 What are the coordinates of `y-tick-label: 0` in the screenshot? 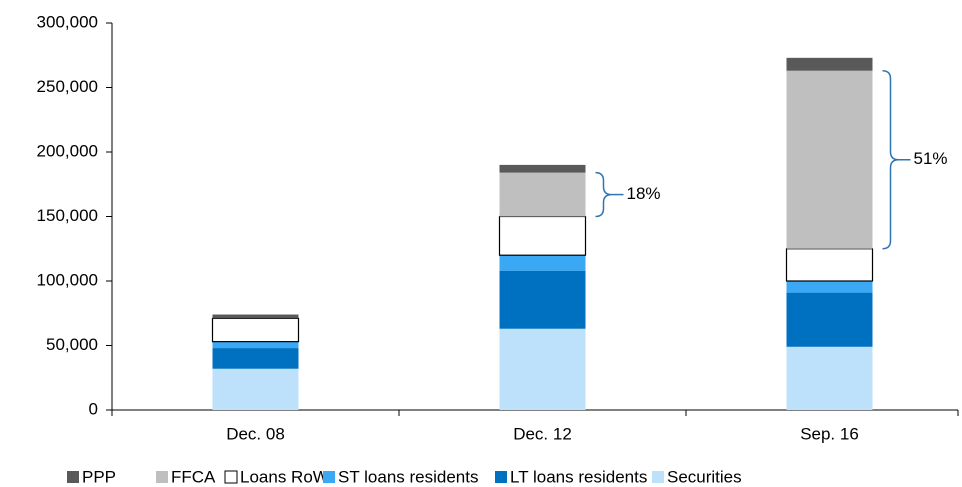 It's located at (93, 408).